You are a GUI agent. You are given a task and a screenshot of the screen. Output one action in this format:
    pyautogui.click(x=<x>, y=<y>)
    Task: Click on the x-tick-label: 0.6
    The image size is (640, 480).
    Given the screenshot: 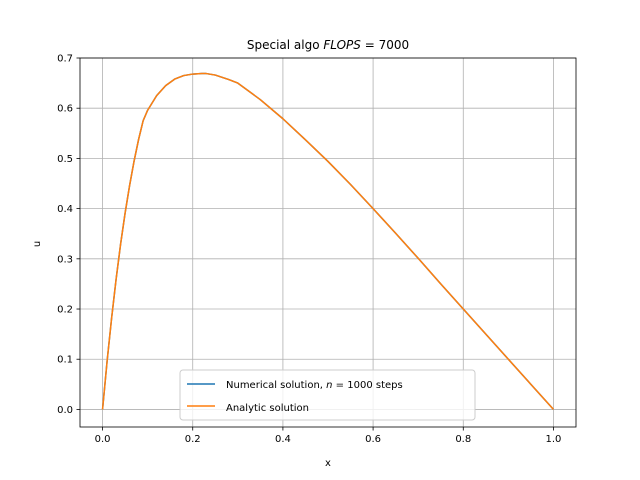 What is the action you would take?
    pyautogui.click(x=373, y=439)
    